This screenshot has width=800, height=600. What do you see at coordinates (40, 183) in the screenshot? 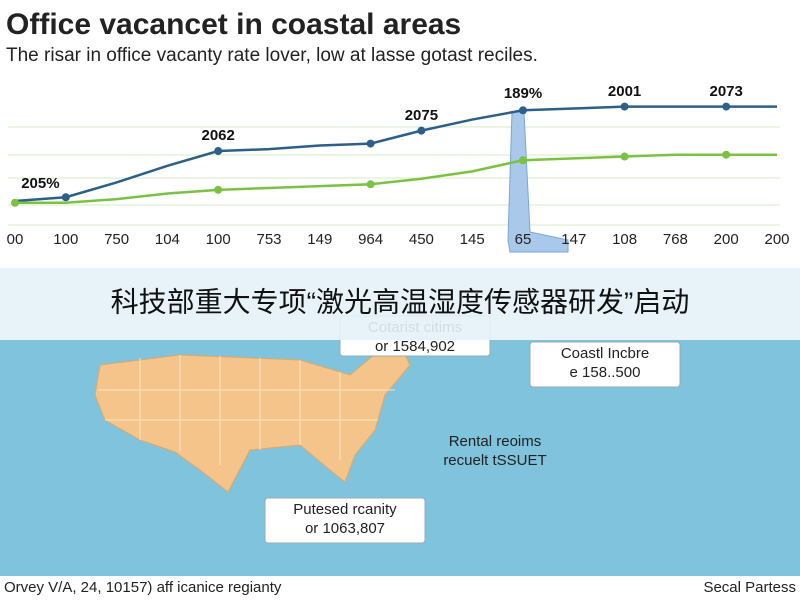
I see `data-annotation: 205%` at bounding box center [40, 183].